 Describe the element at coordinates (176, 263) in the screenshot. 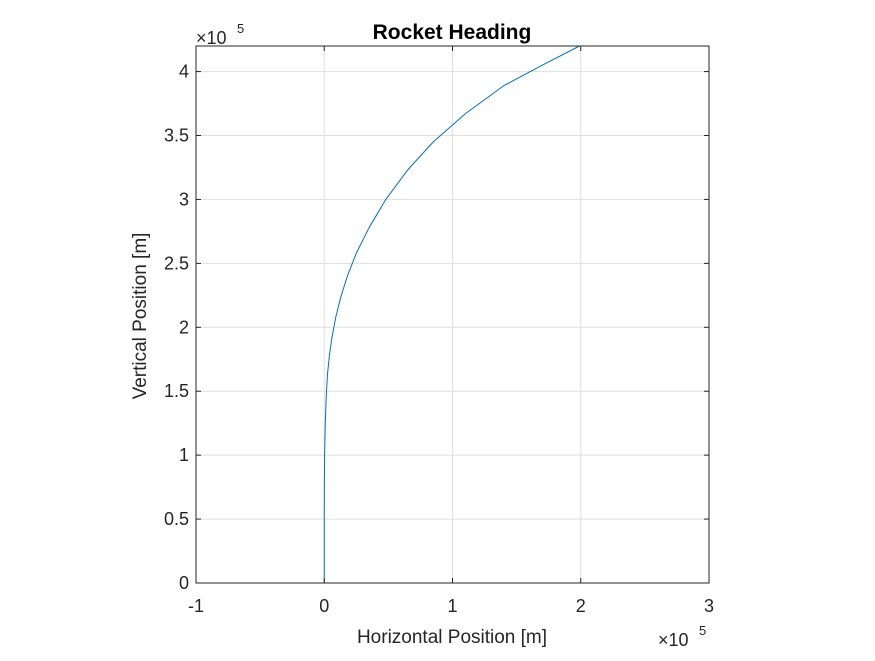

I see `y-tick-label: 2.5` at that location.